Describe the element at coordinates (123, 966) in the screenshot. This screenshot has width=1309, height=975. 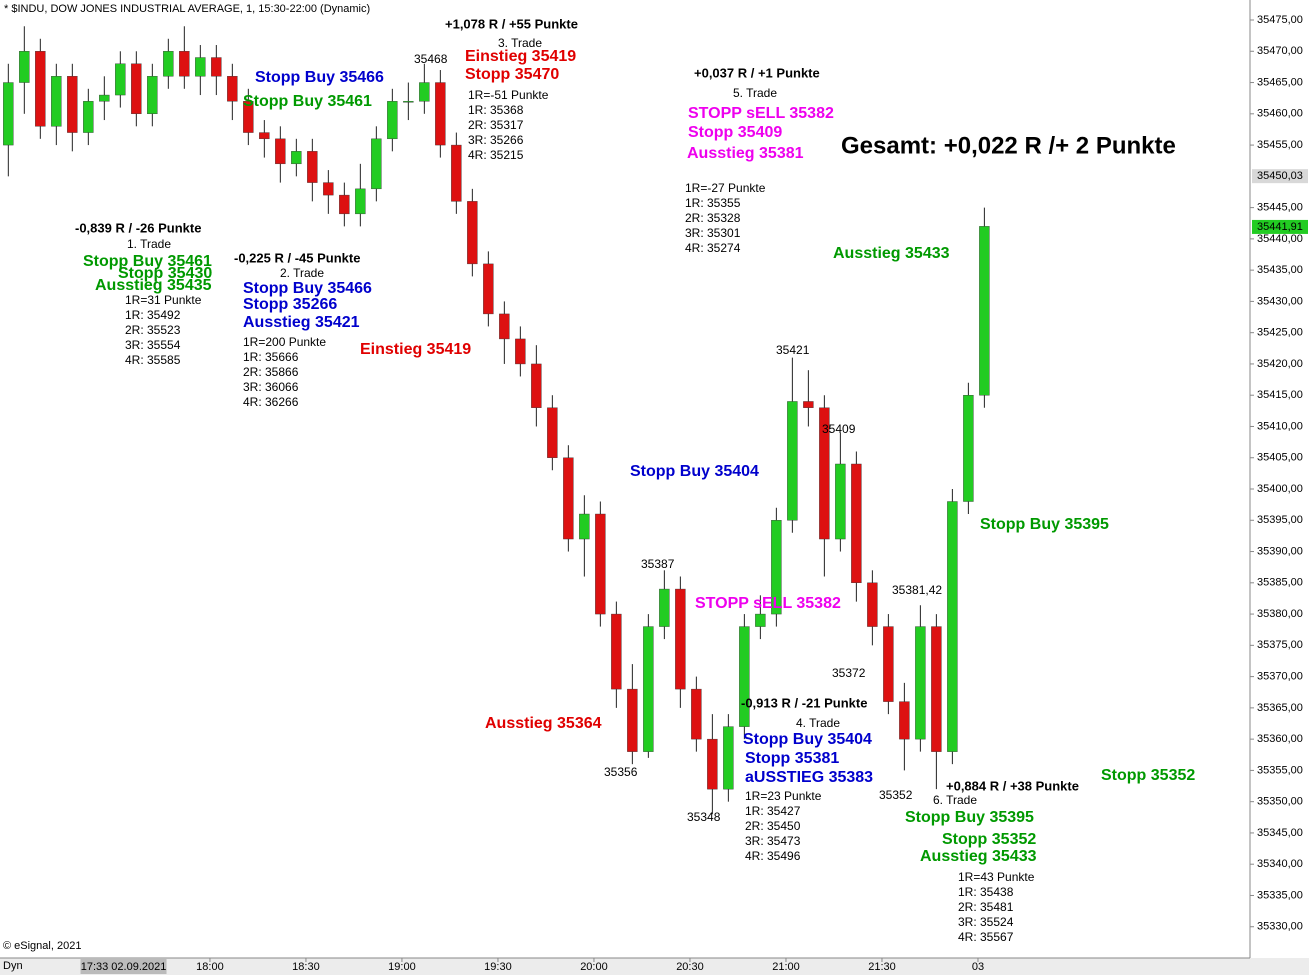
I see `cursor-label-box` at that location.